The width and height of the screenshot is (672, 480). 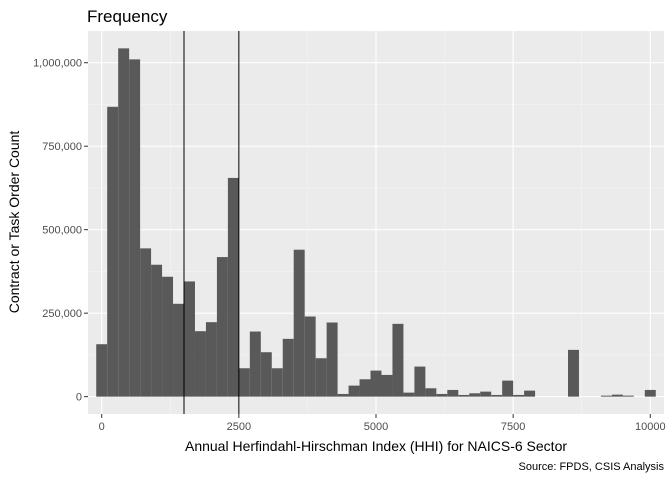 What do you see at coordinates (376, 427) in the screenshot?
I see `x-tick-label: 5000` at bounding box center [376, 427].